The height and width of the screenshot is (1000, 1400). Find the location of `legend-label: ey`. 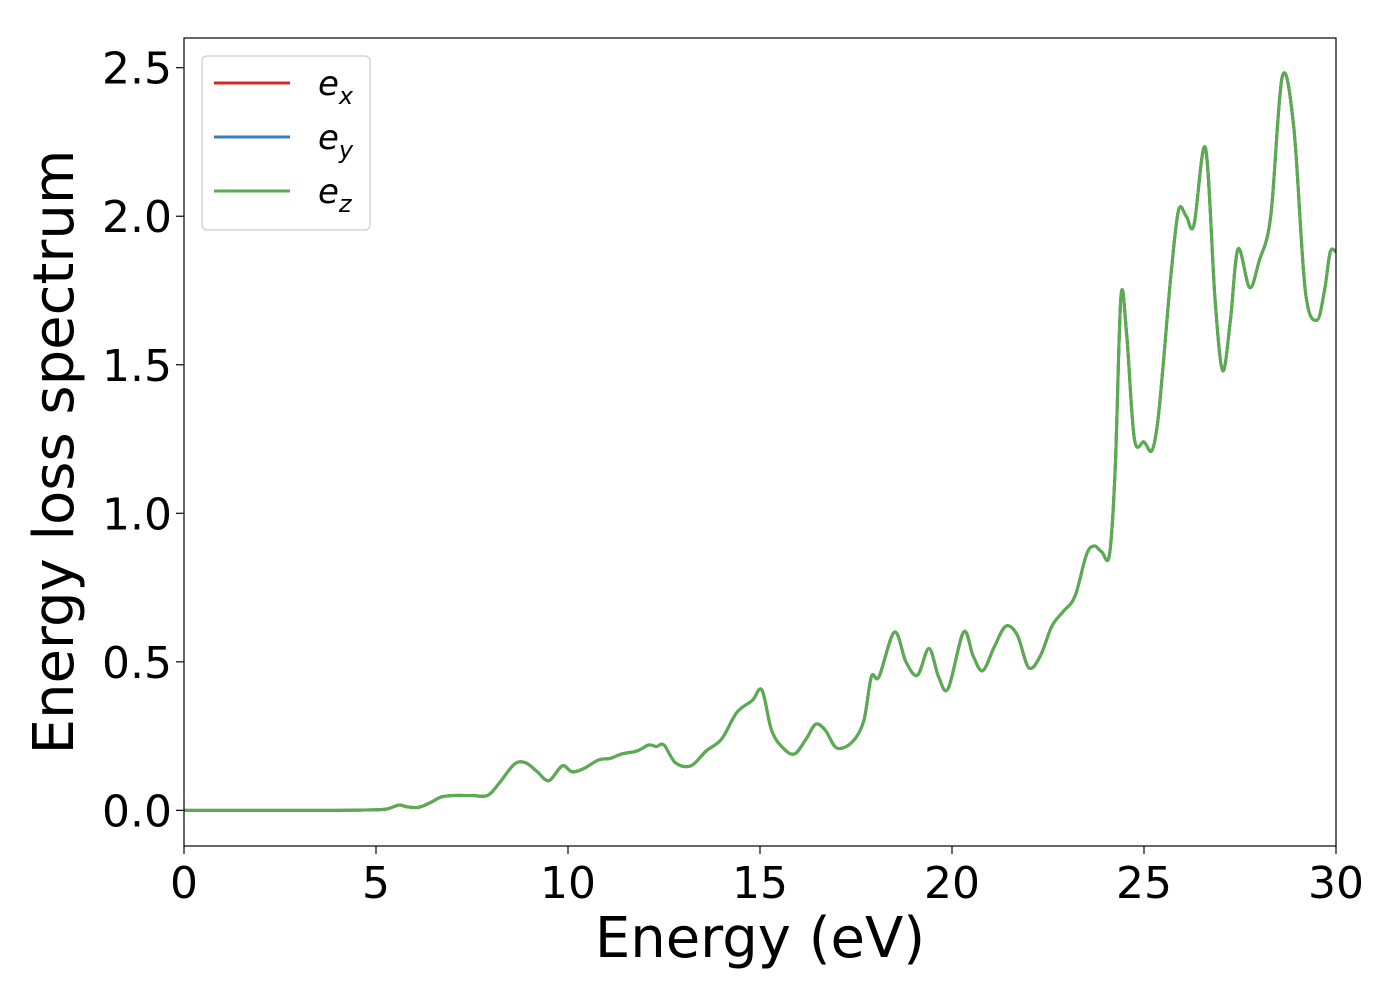

legend-label: ey is located at coordinates (336, 141).